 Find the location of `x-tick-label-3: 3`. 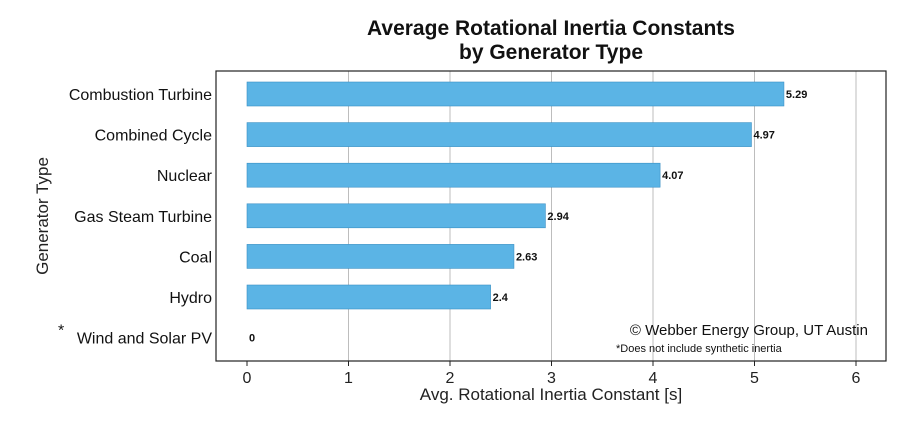

x-tick-label-3: 3 is located at coordinates (551, 378).